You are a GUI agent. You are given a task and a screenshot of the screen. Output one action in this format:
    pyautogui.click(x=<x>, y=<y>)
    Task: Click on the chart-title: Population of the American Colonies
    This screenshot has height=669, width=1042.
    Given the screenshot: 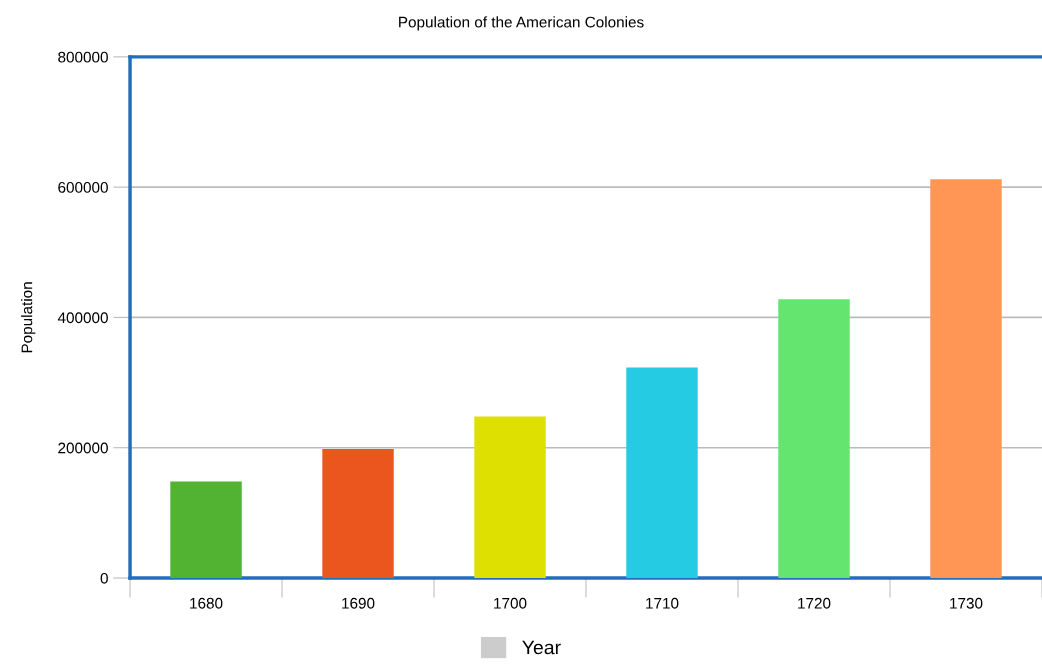 What is the action you would take?
    pyautogui.click(x=521, y=23)
    